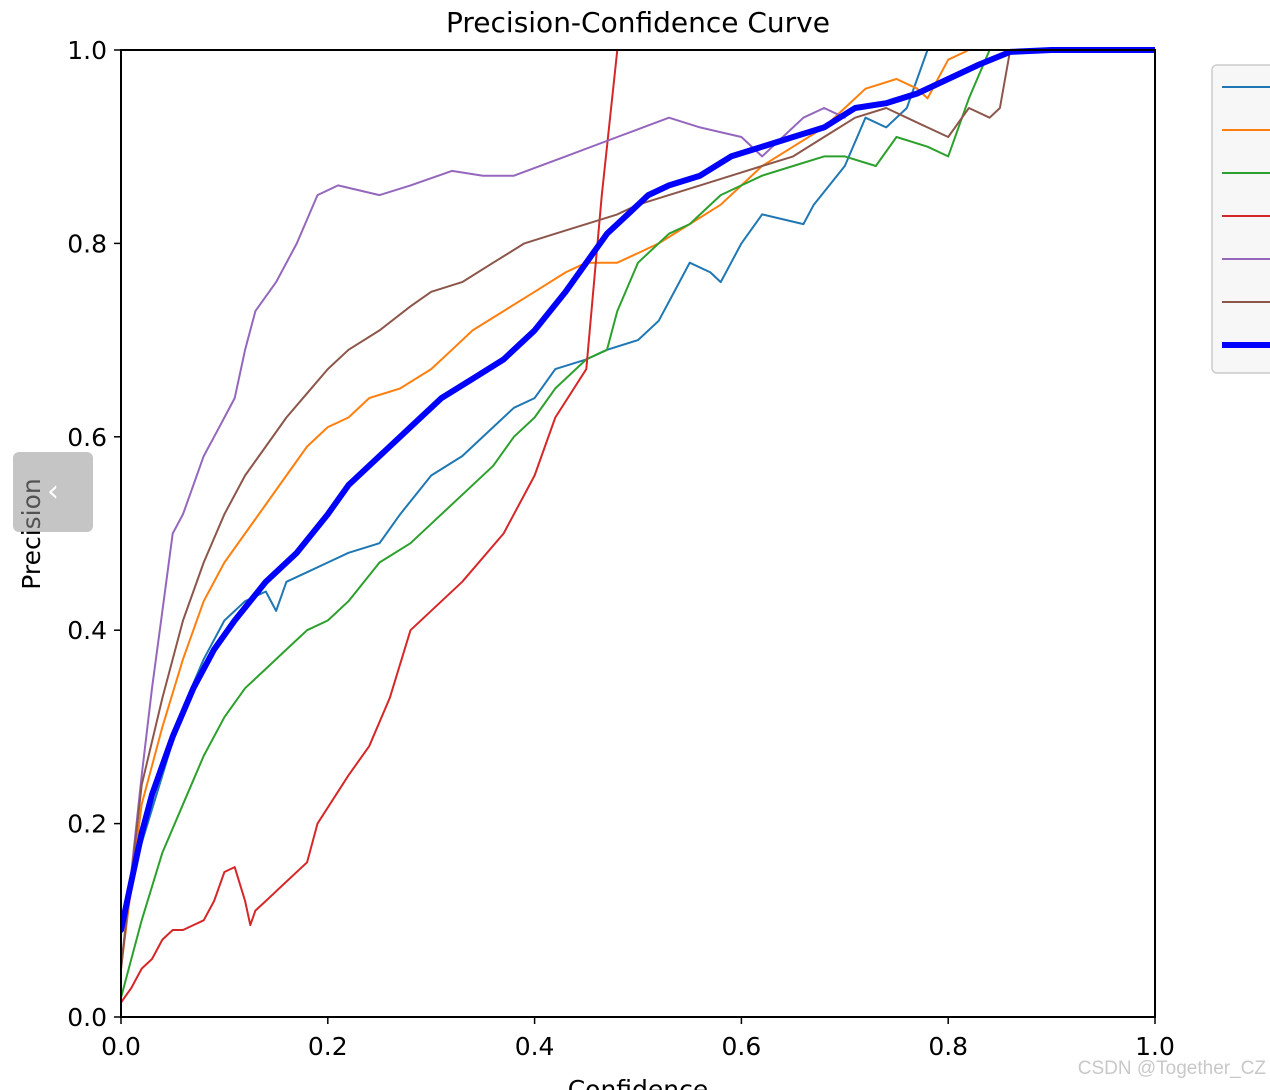 The height and width of the screenshot is (1090, 1270). I want to click on x-tick-label: 0.2, so click(328, 1046).